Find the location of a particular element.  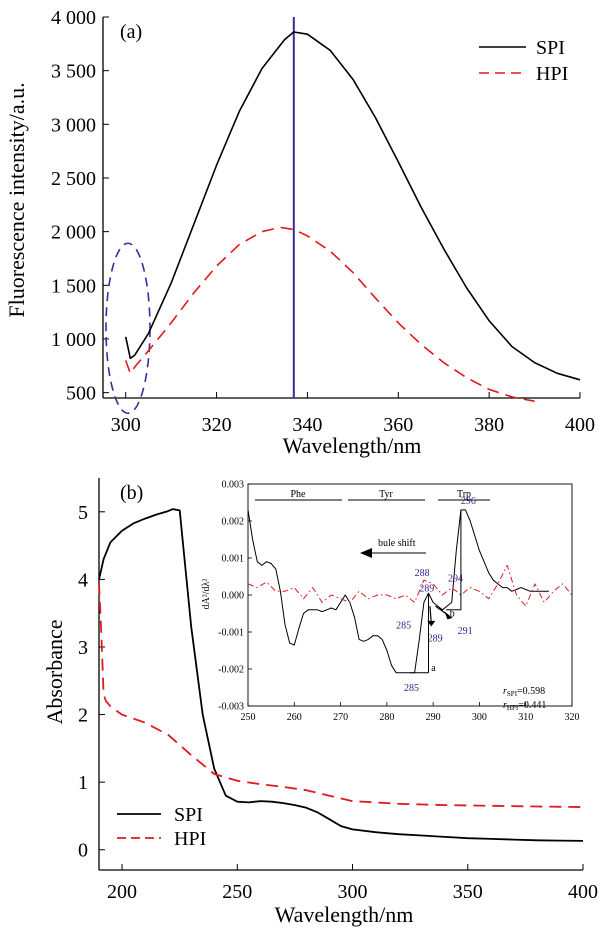

r-spi-value: =0.598 is located at coordinates (531, 691).